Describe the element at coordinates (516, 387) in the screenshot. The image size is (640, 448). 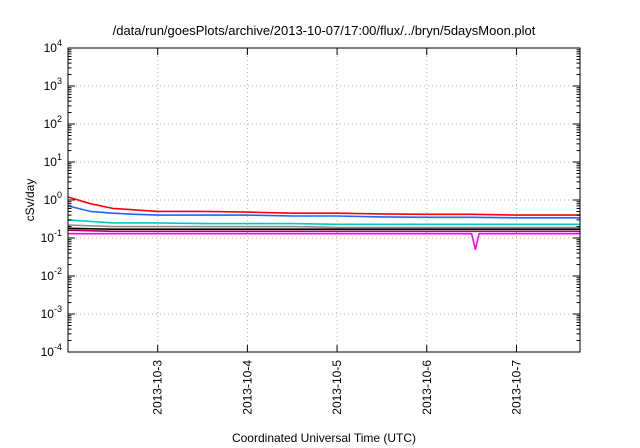
I see `x-tick-label: 2013-10-7` at that location.